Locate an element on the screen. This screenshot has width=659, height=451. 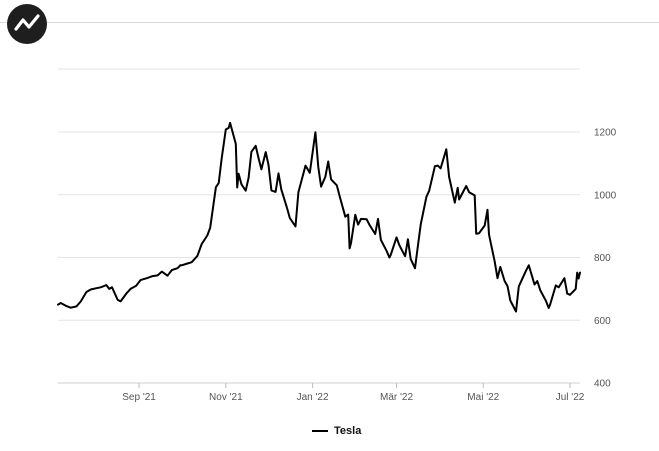
legend-label-tesla: Tesla is located at coordinates (348, 431).